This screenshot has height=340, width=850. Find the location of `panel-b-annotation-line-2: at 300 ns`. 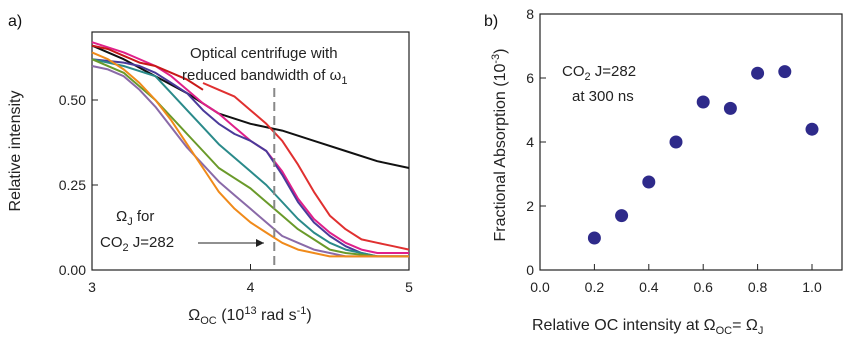

panel-b-annotation-line-2: at 300 ns is located at coordinates (603, 96).